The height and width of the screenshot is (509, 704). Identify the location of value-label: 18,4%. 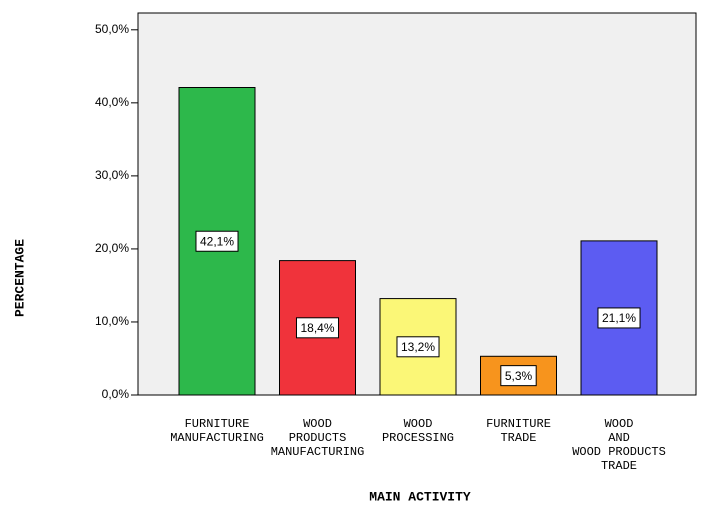
(317, 328).